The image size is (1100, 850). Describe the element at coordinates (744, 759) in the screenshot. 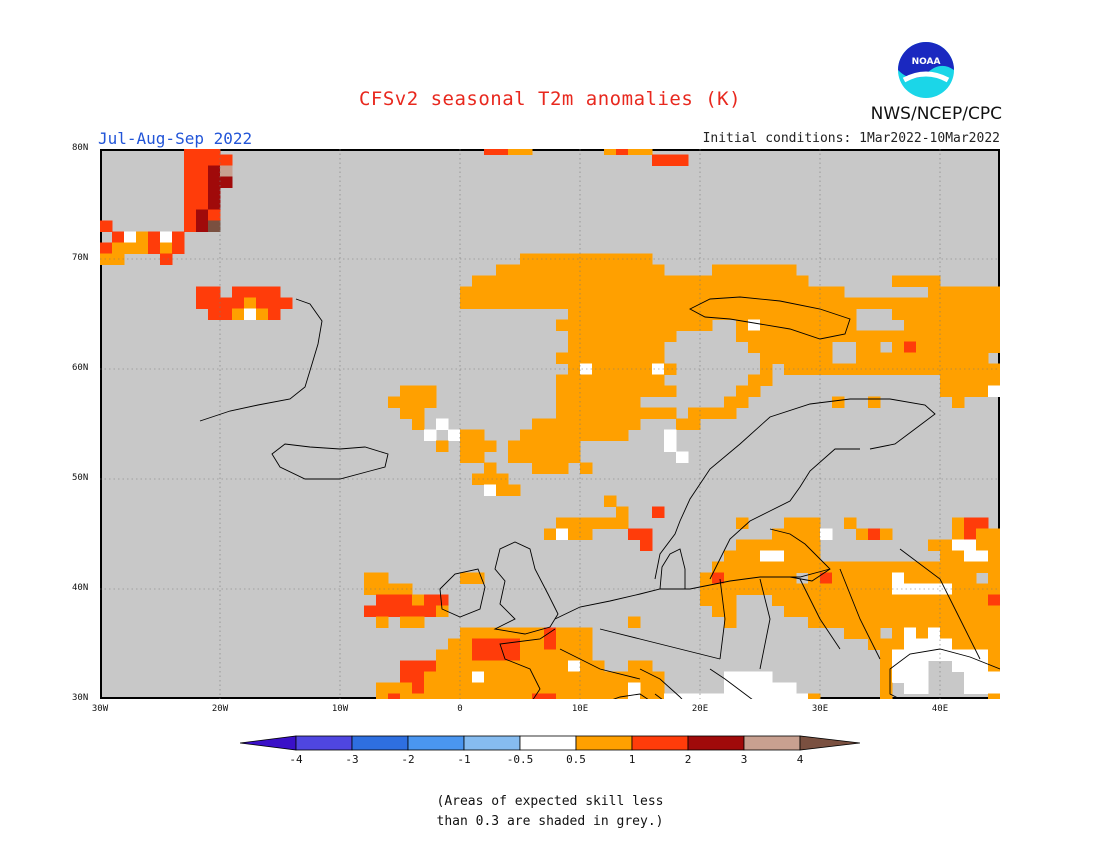

I see `colorbar-tick-label: 3` at that location.